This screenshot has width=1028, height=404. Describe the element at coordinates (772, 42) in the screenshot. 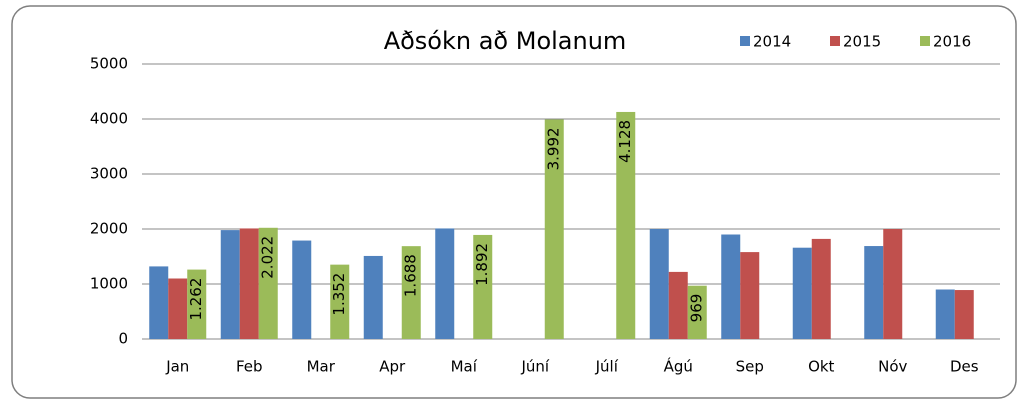

I see `legend-label: 2014` at that location.